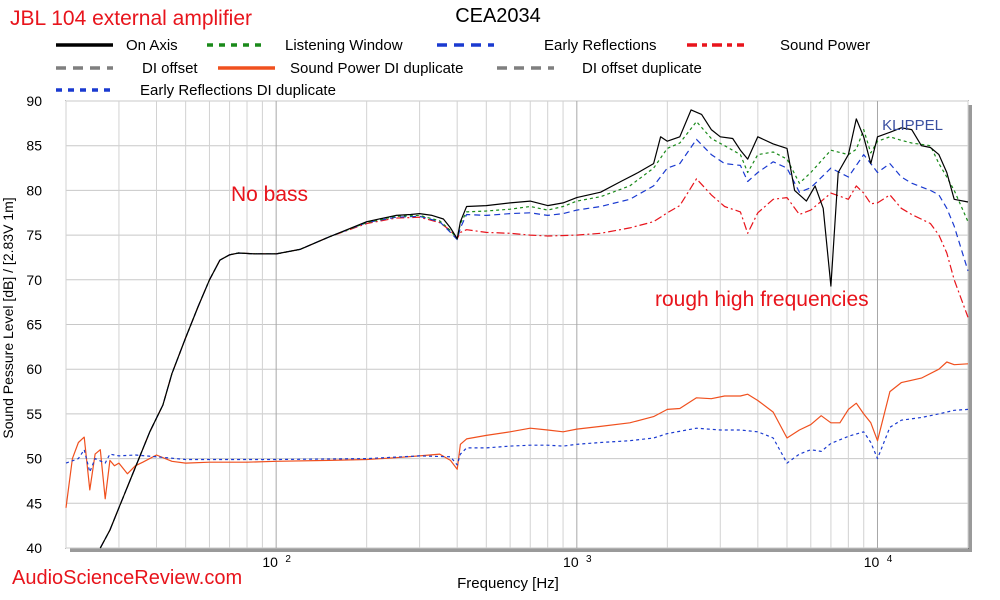 The width and height of the screenshot is (1000, 600). I want to click on x-tick-exponent: 4, so click(890, 559).